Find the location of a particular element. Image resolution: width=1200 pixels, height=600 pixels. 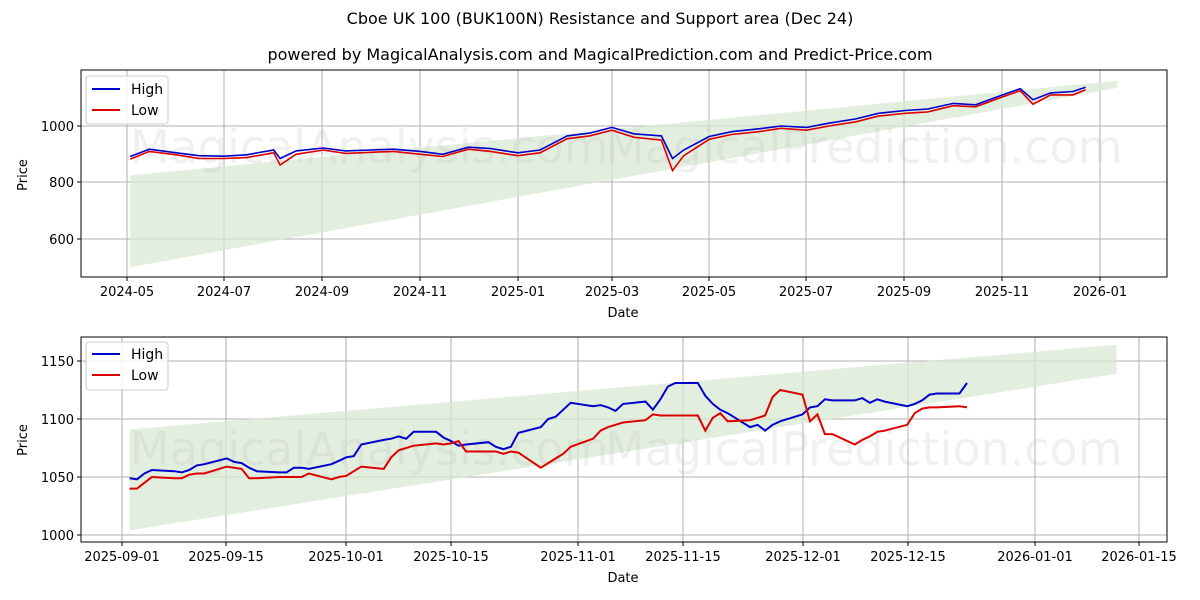

y-tick-label: 800 is located at coordinates (61, 183).